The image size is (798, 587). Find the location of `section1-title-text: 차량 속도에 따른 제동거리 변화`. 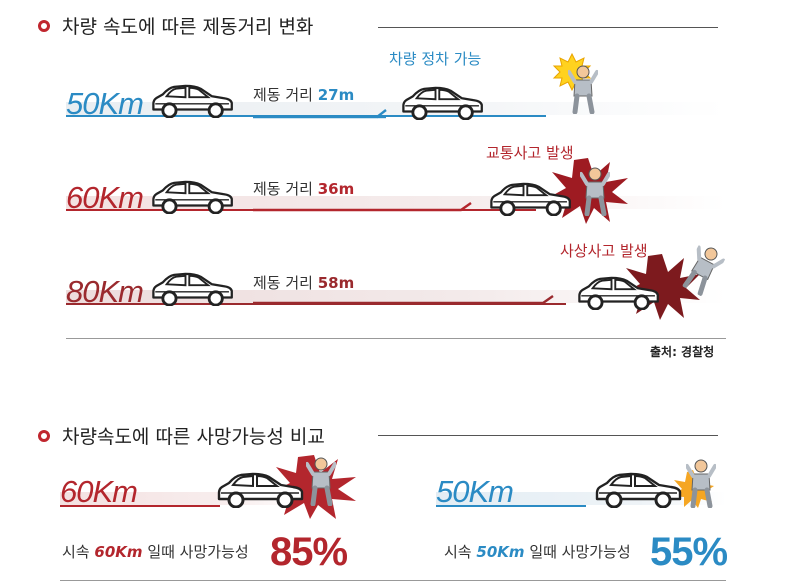

section1-title-text: 차량 속도에 따른 제동거리 변화 is located at coordinates (188, 27).